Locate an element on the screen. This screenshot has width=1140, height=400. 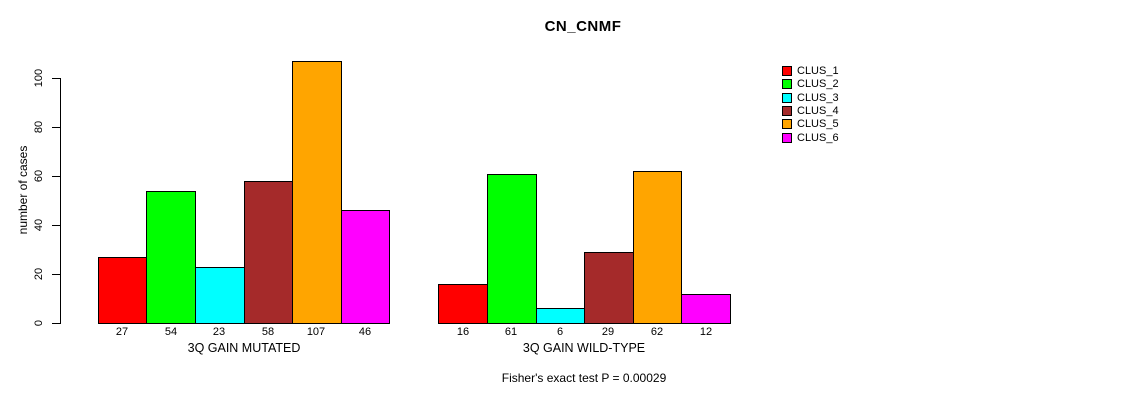
legend-label-clus_1: CLUS_1 is located at coordinates (818, 71).